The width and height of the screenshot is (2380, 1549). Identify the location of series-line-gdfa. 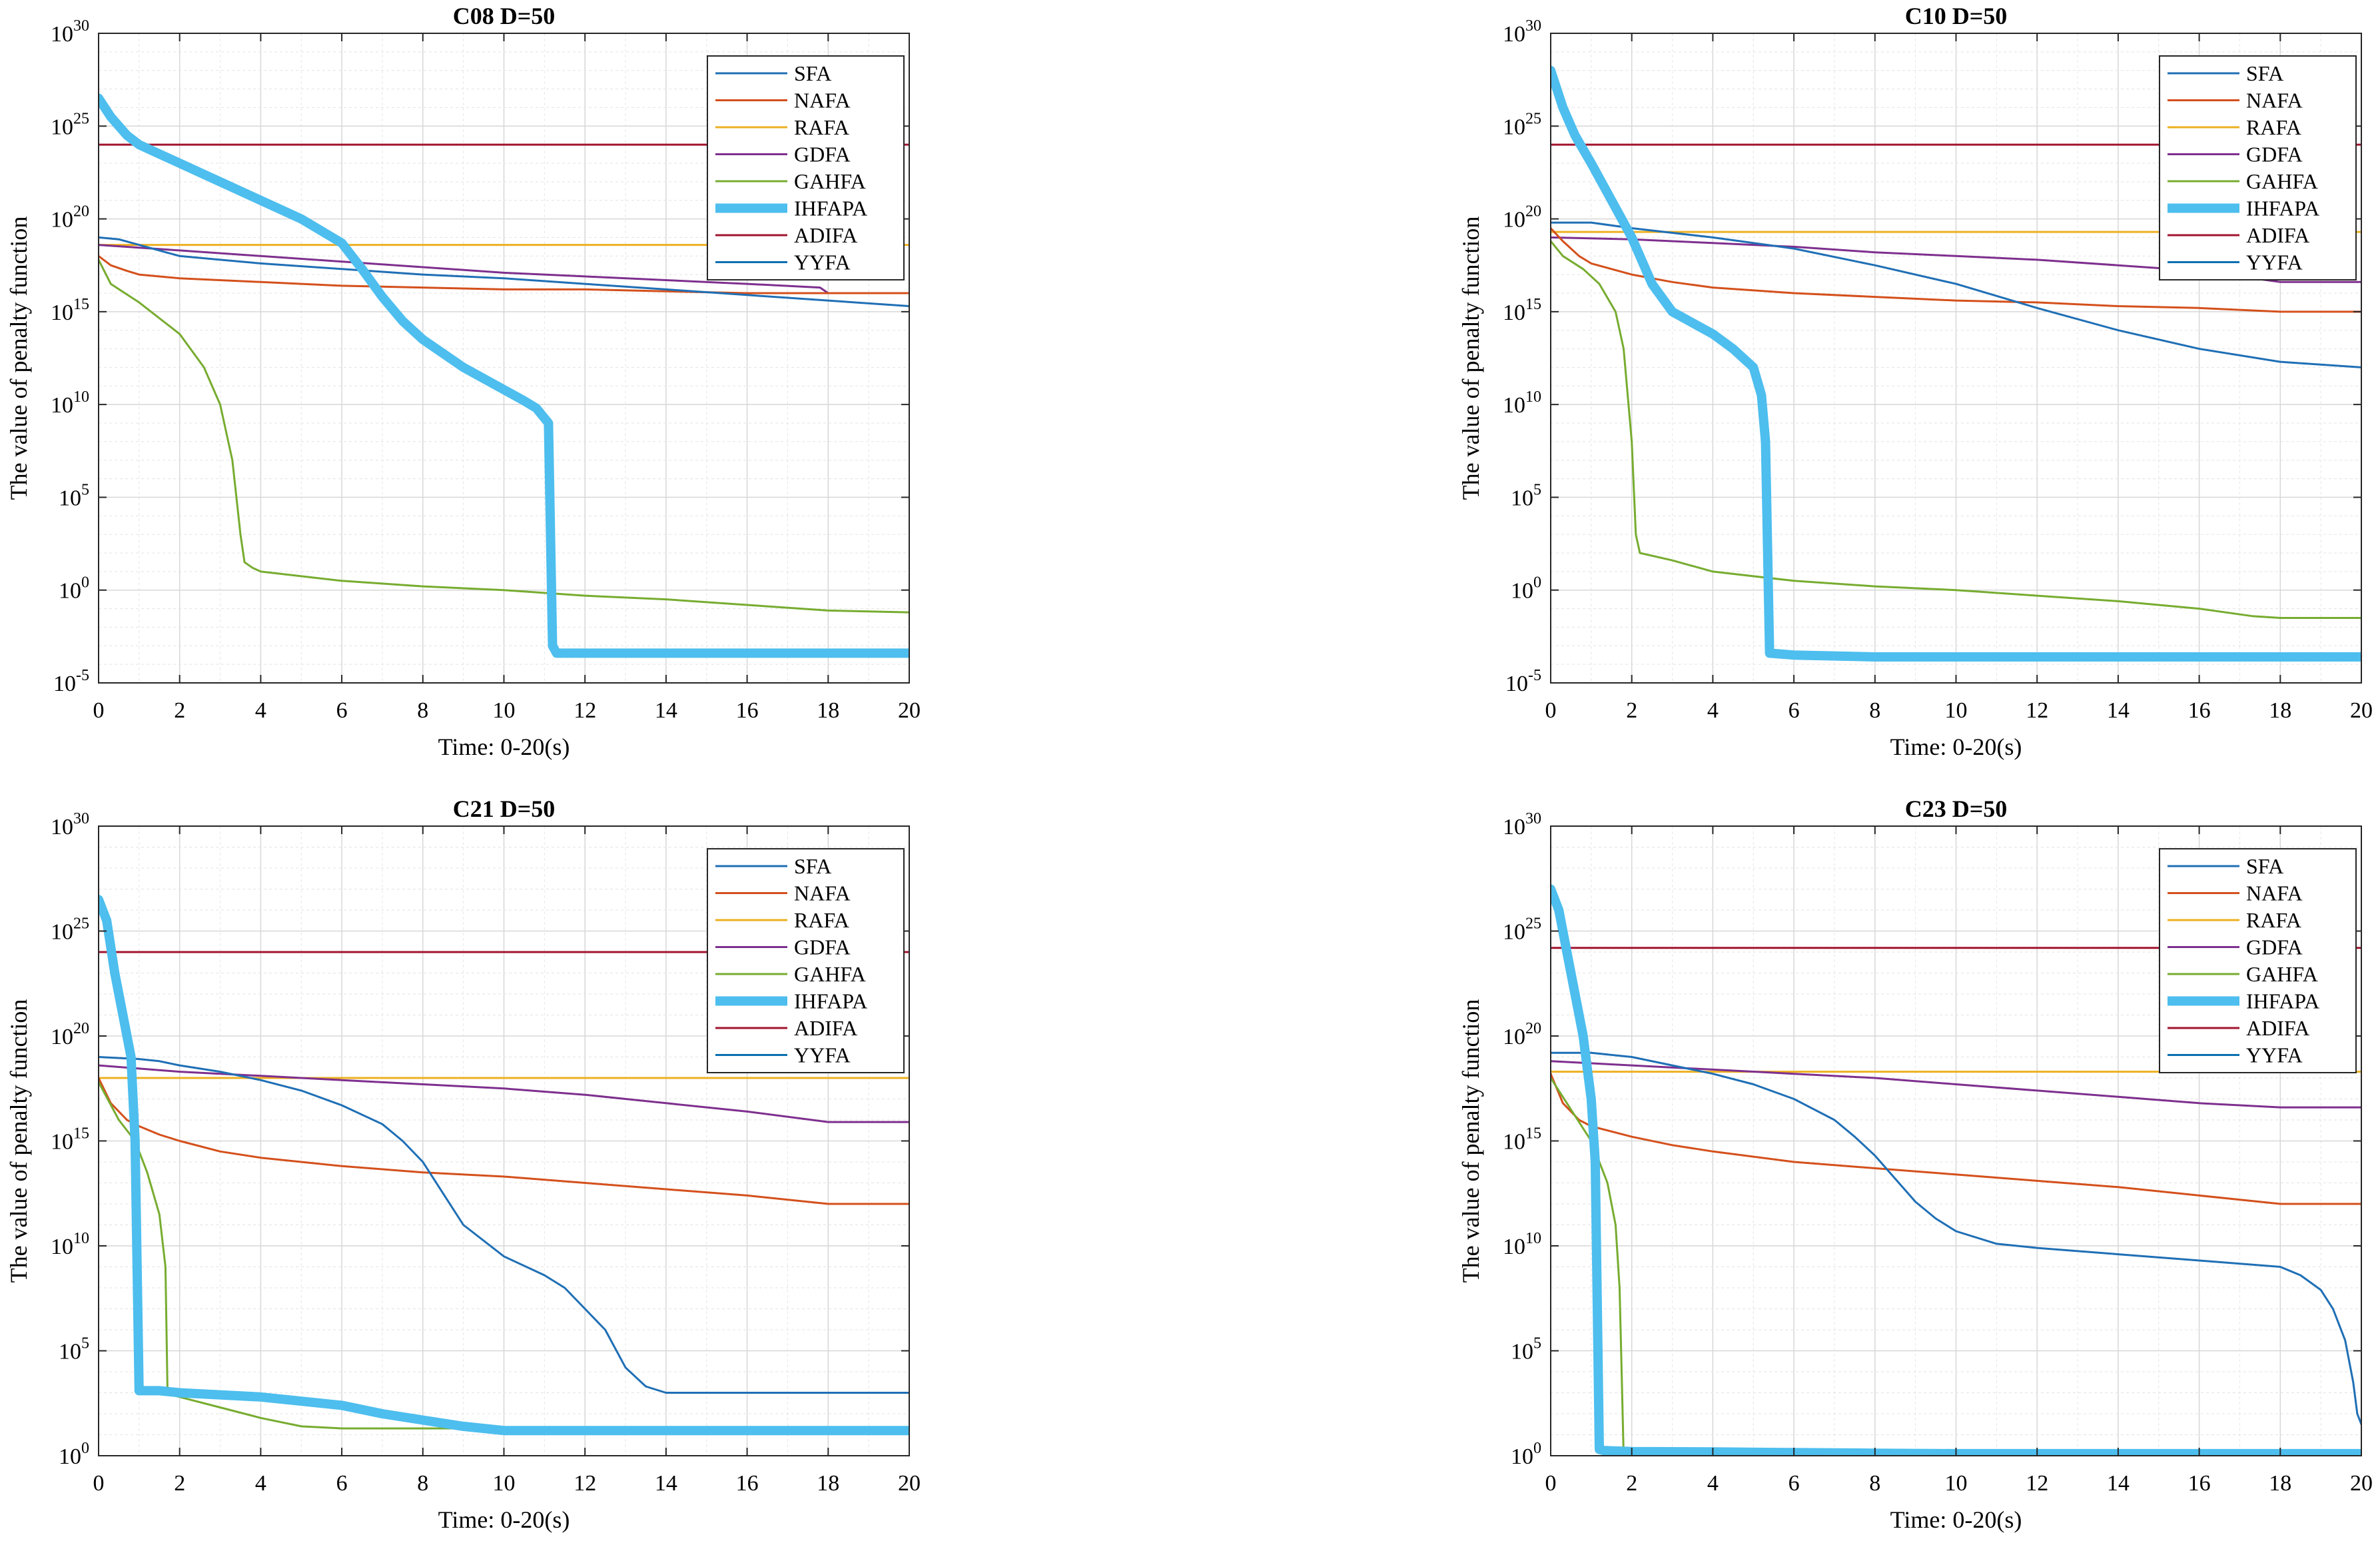
(504, 269).